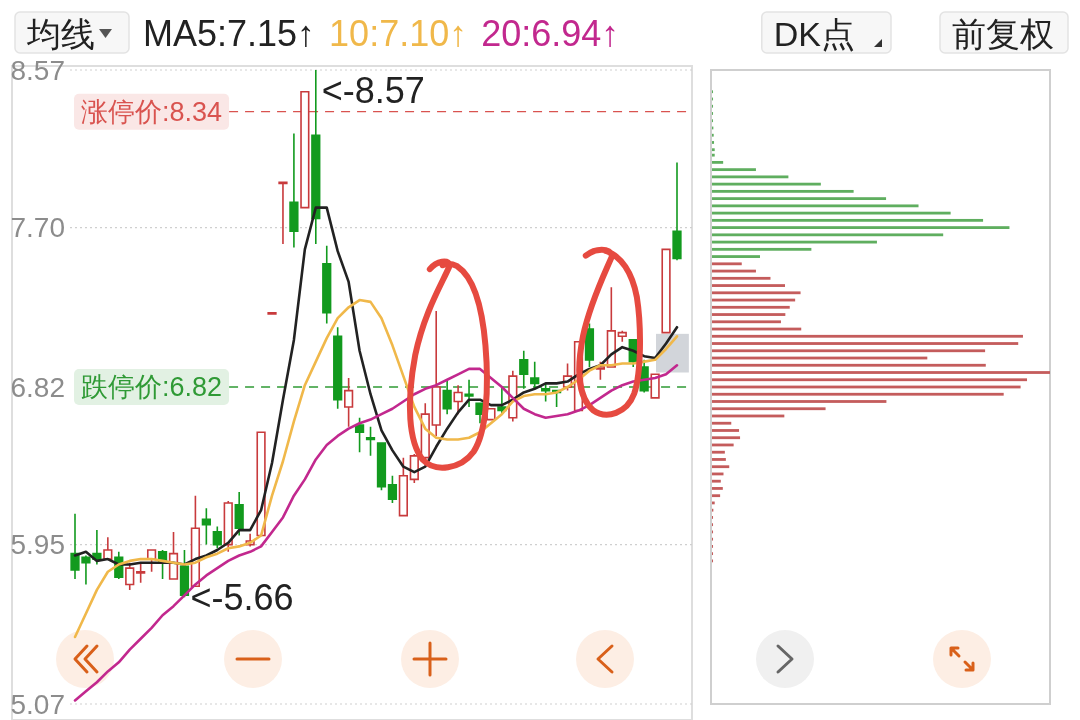 The height and width of the screenshot is (720, 1080). What do you see at coordinates (152, 387) in the screenshot?
I see `ref-line-label: 跌停价:6.82` at bounding box center [152, 387].